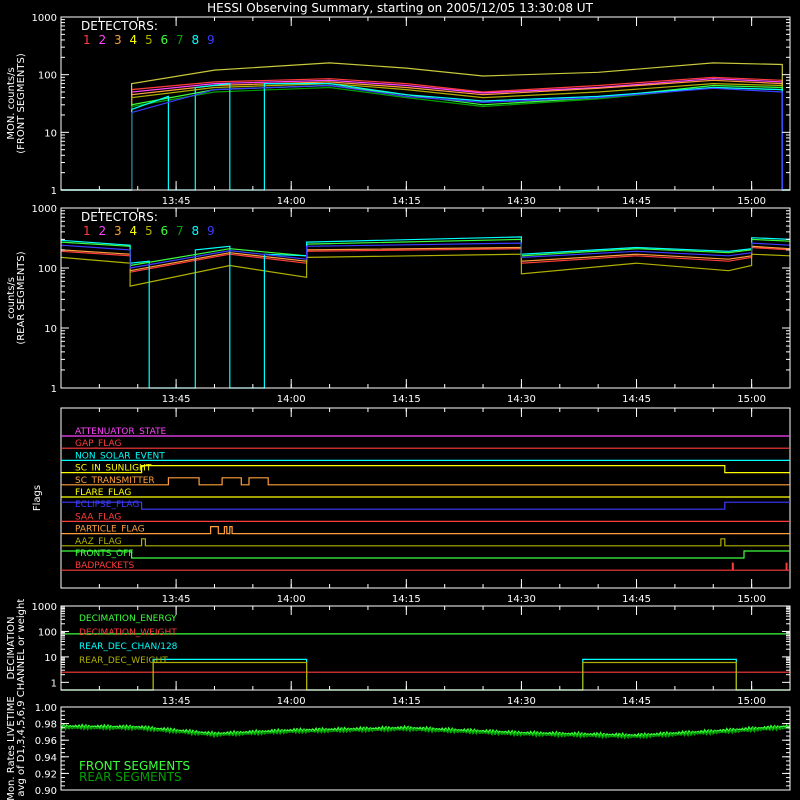  I want to click on front-y-tick-label: 1, so click(54, 191).